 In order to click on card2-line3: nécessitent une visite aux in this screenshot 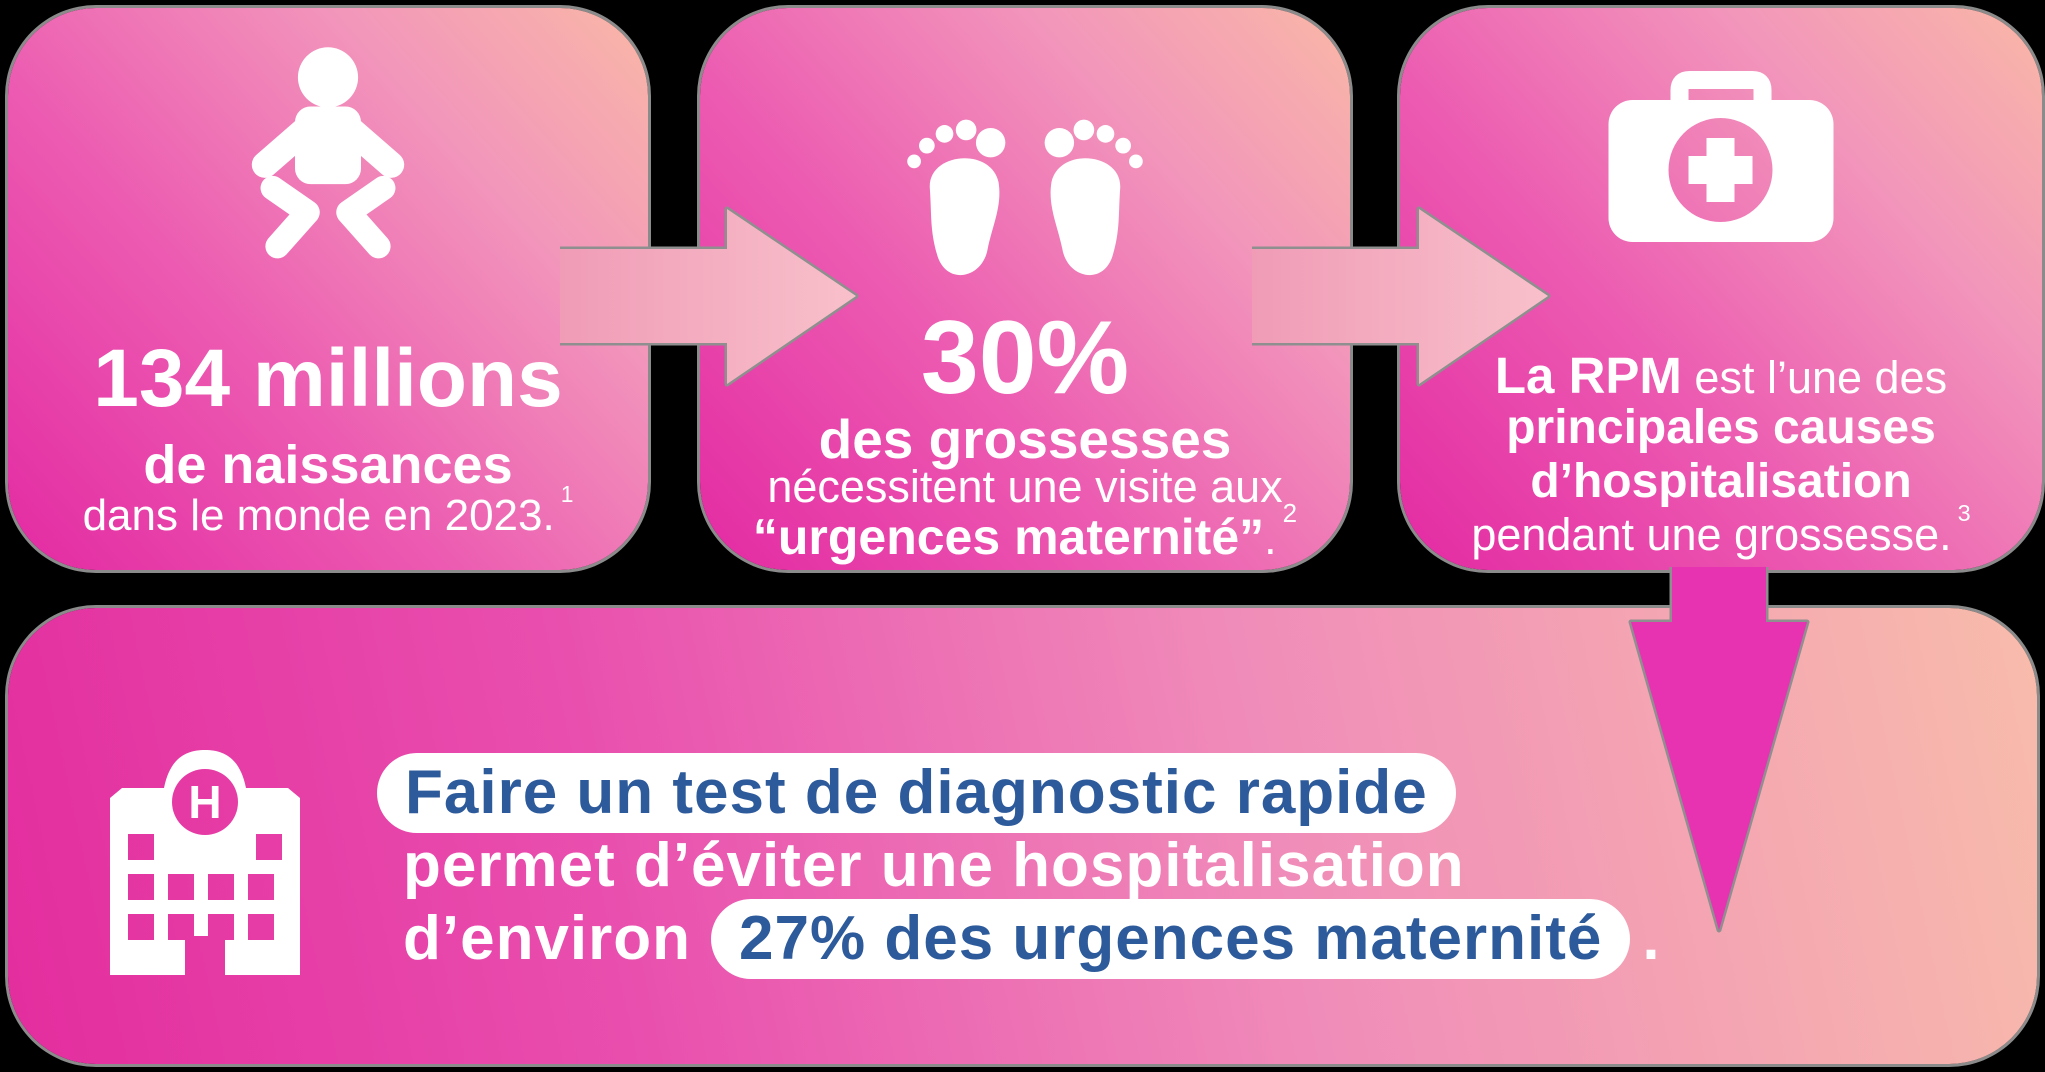, I will do `click(1025, 486)`.